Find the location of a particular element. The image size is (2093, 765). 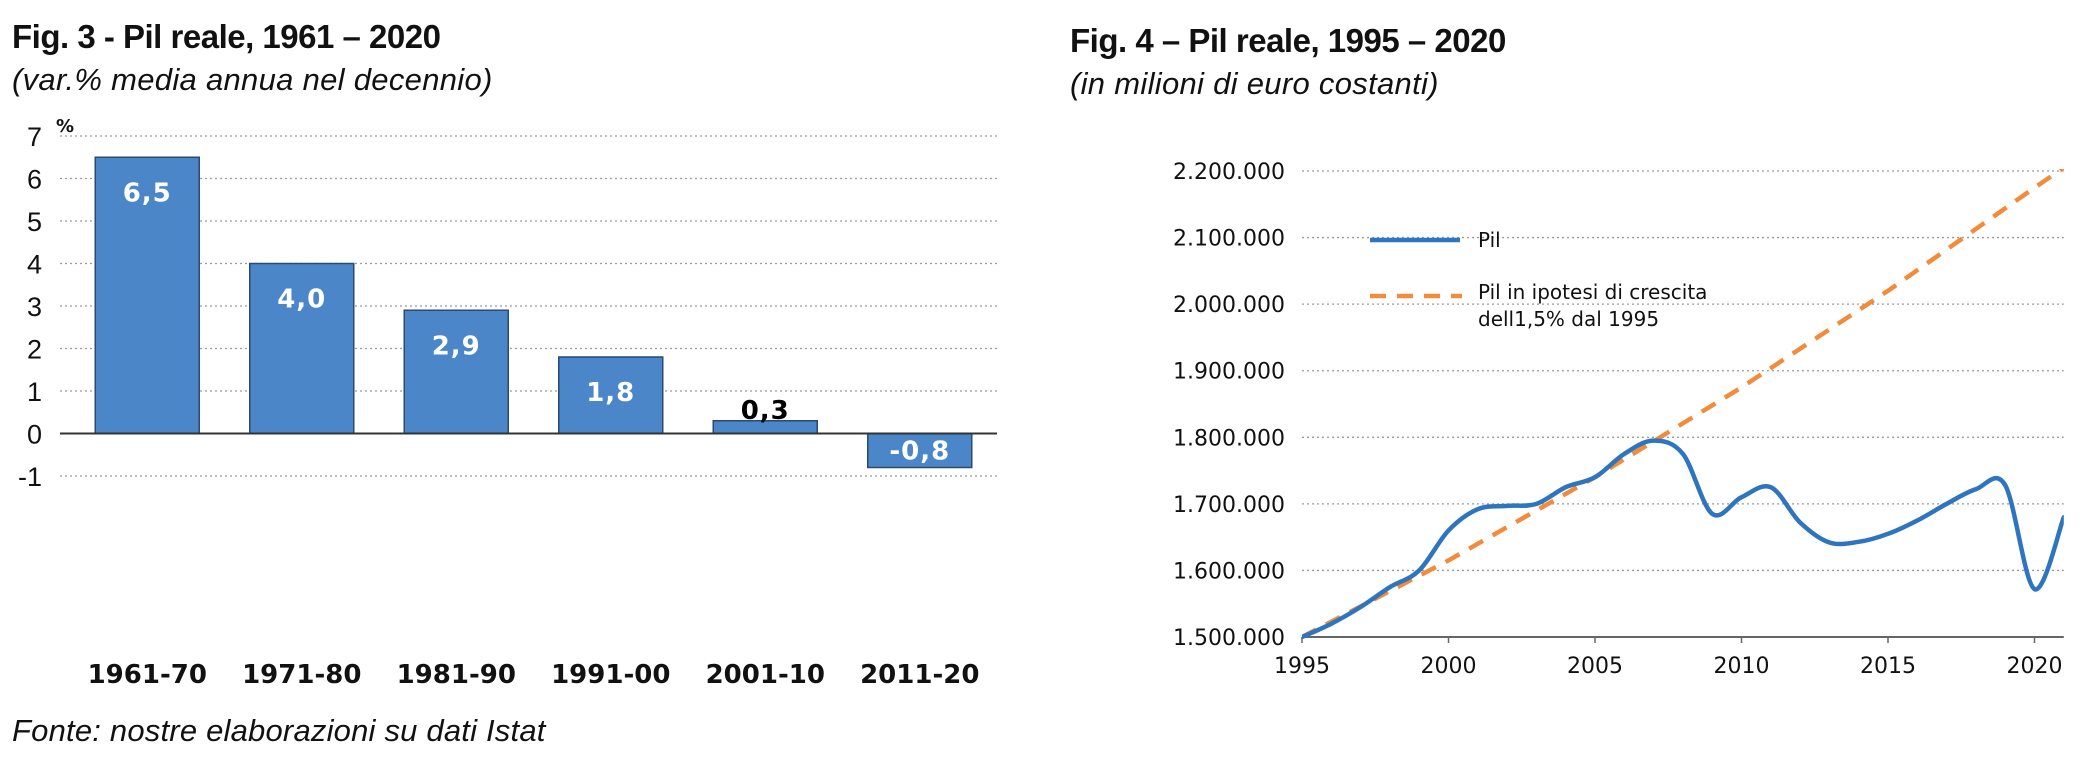

x-tick-label: 1995 is located at coordinates (1302, 666).